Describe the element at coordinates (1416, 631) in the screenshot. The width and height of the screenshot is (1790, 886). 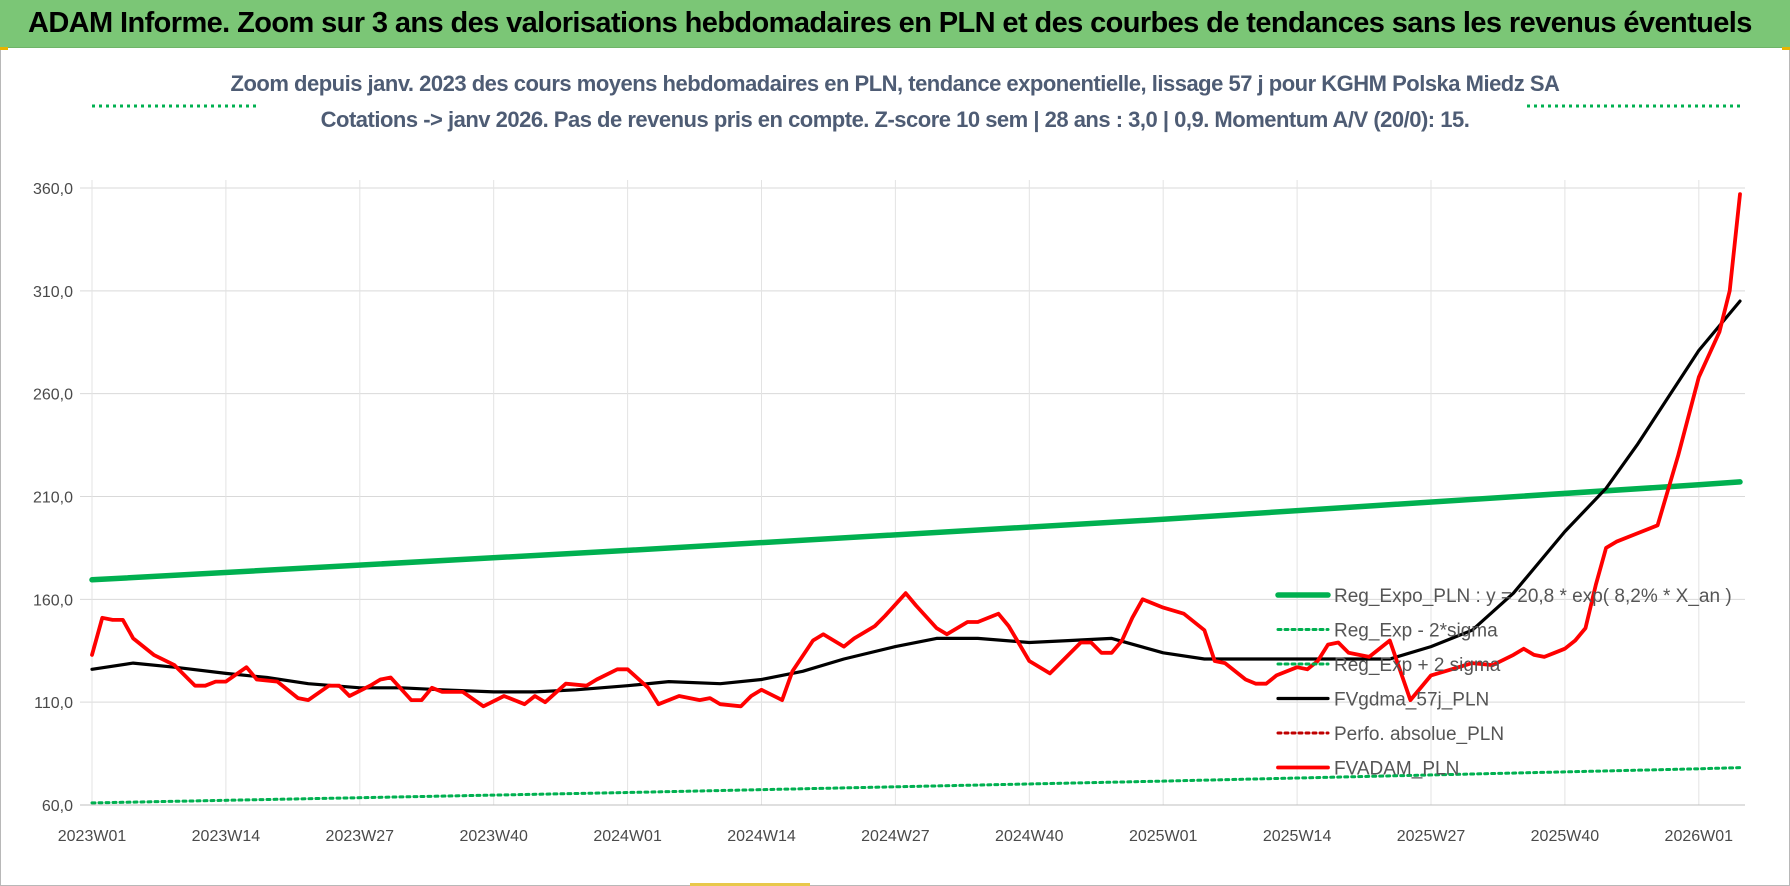
I see `legend-label: Reg_Exp - 2*sigma` at that location.